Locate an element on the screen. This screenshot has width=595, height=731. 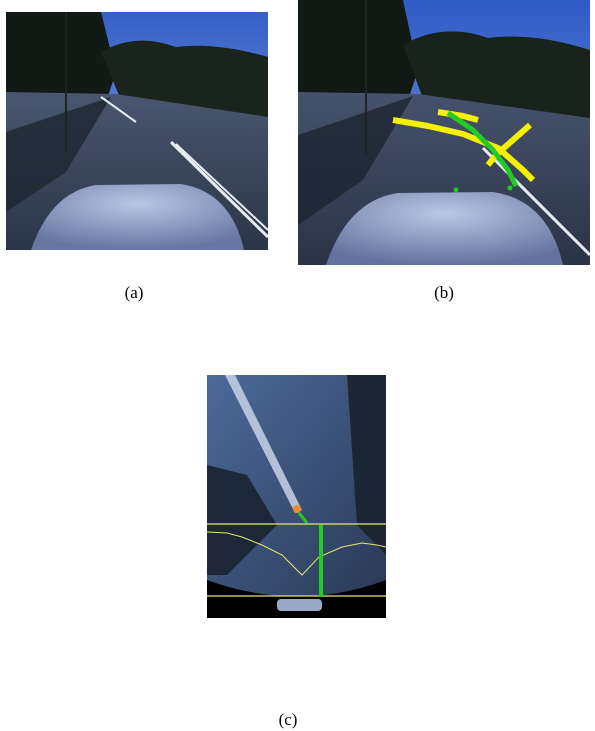
caption-b: (b) is located at coordinates (444, 292).